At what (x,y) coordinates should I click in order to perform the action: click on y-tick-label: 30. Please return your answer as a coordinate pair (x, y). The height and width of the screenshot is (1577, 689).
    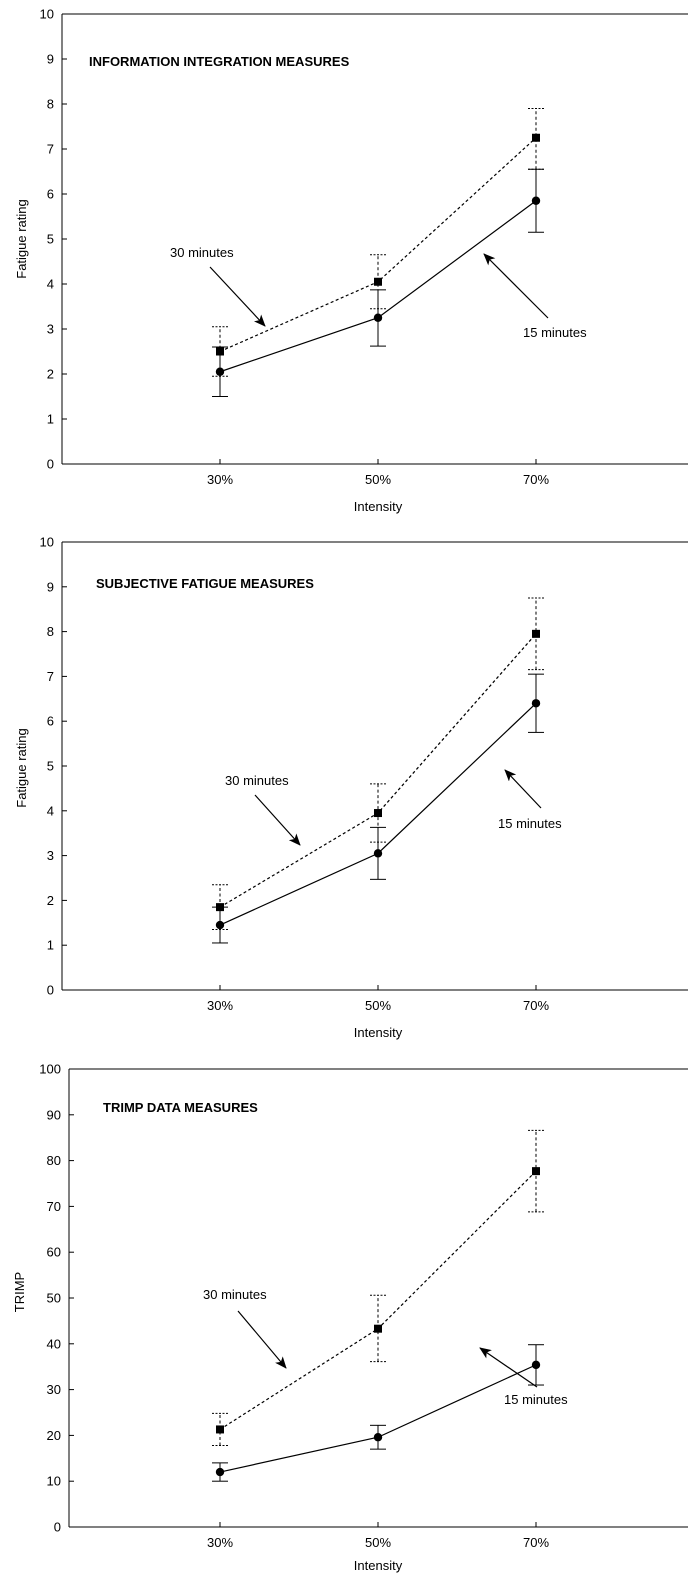
    Looking at the image, I should click on (54, 1389).